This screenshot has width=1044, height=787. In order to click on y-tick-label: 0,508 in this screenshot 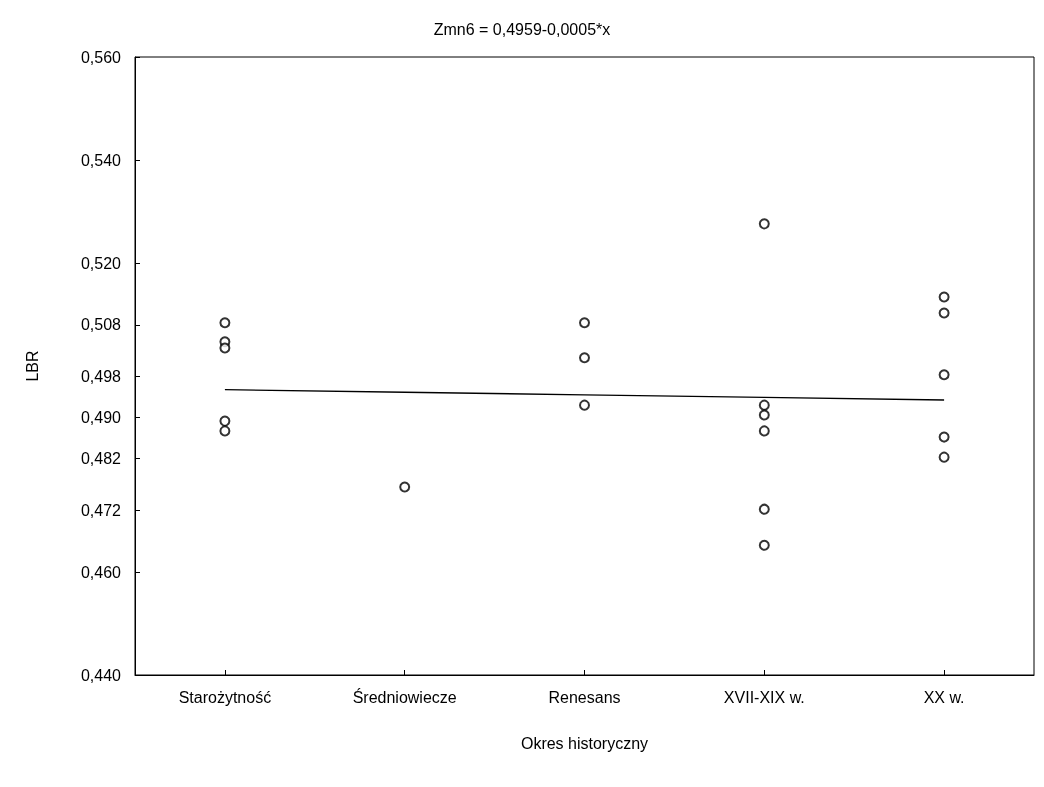, I will do `click(101, 325)`.